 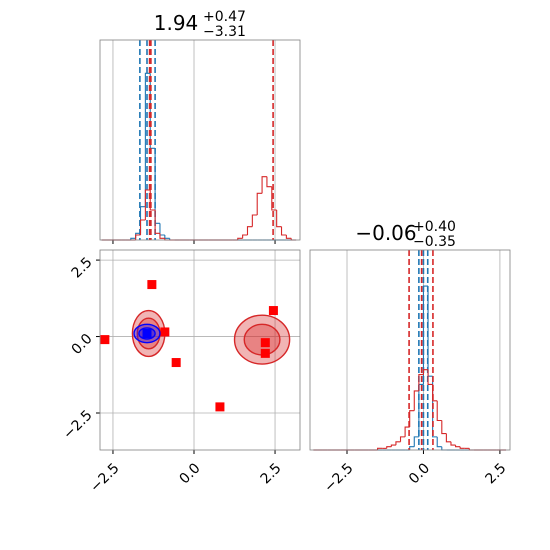 I want to click on title-upper: +0.47, so click(x=224, y=17).